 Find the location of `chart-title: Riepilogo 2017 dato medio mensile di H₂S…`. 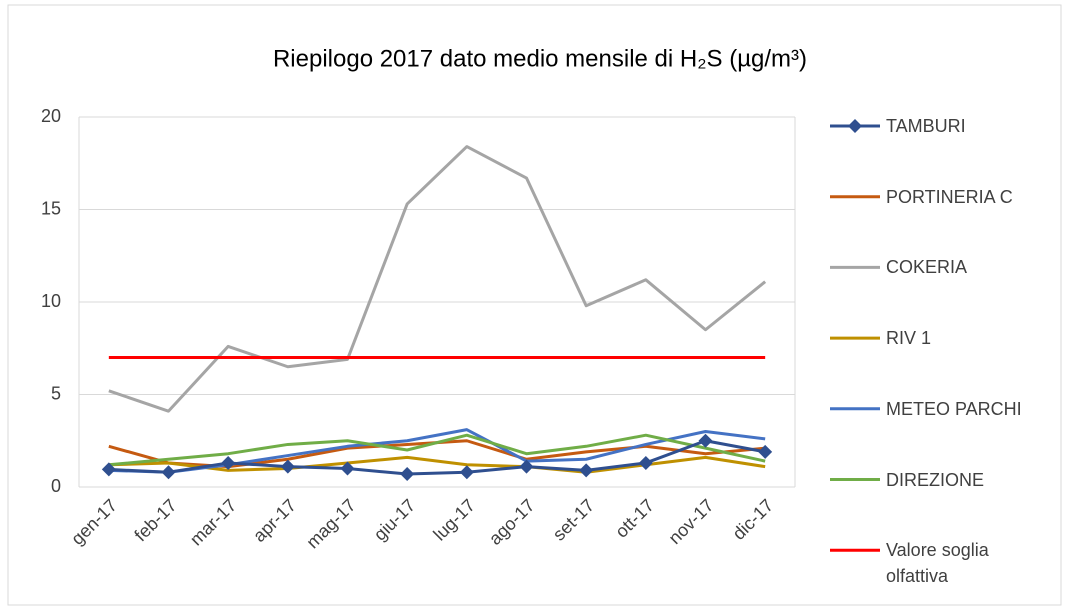

chart-title: Riepilogo 2017 dato medio mensile di H₂S… is located at coordinates (540, 58).